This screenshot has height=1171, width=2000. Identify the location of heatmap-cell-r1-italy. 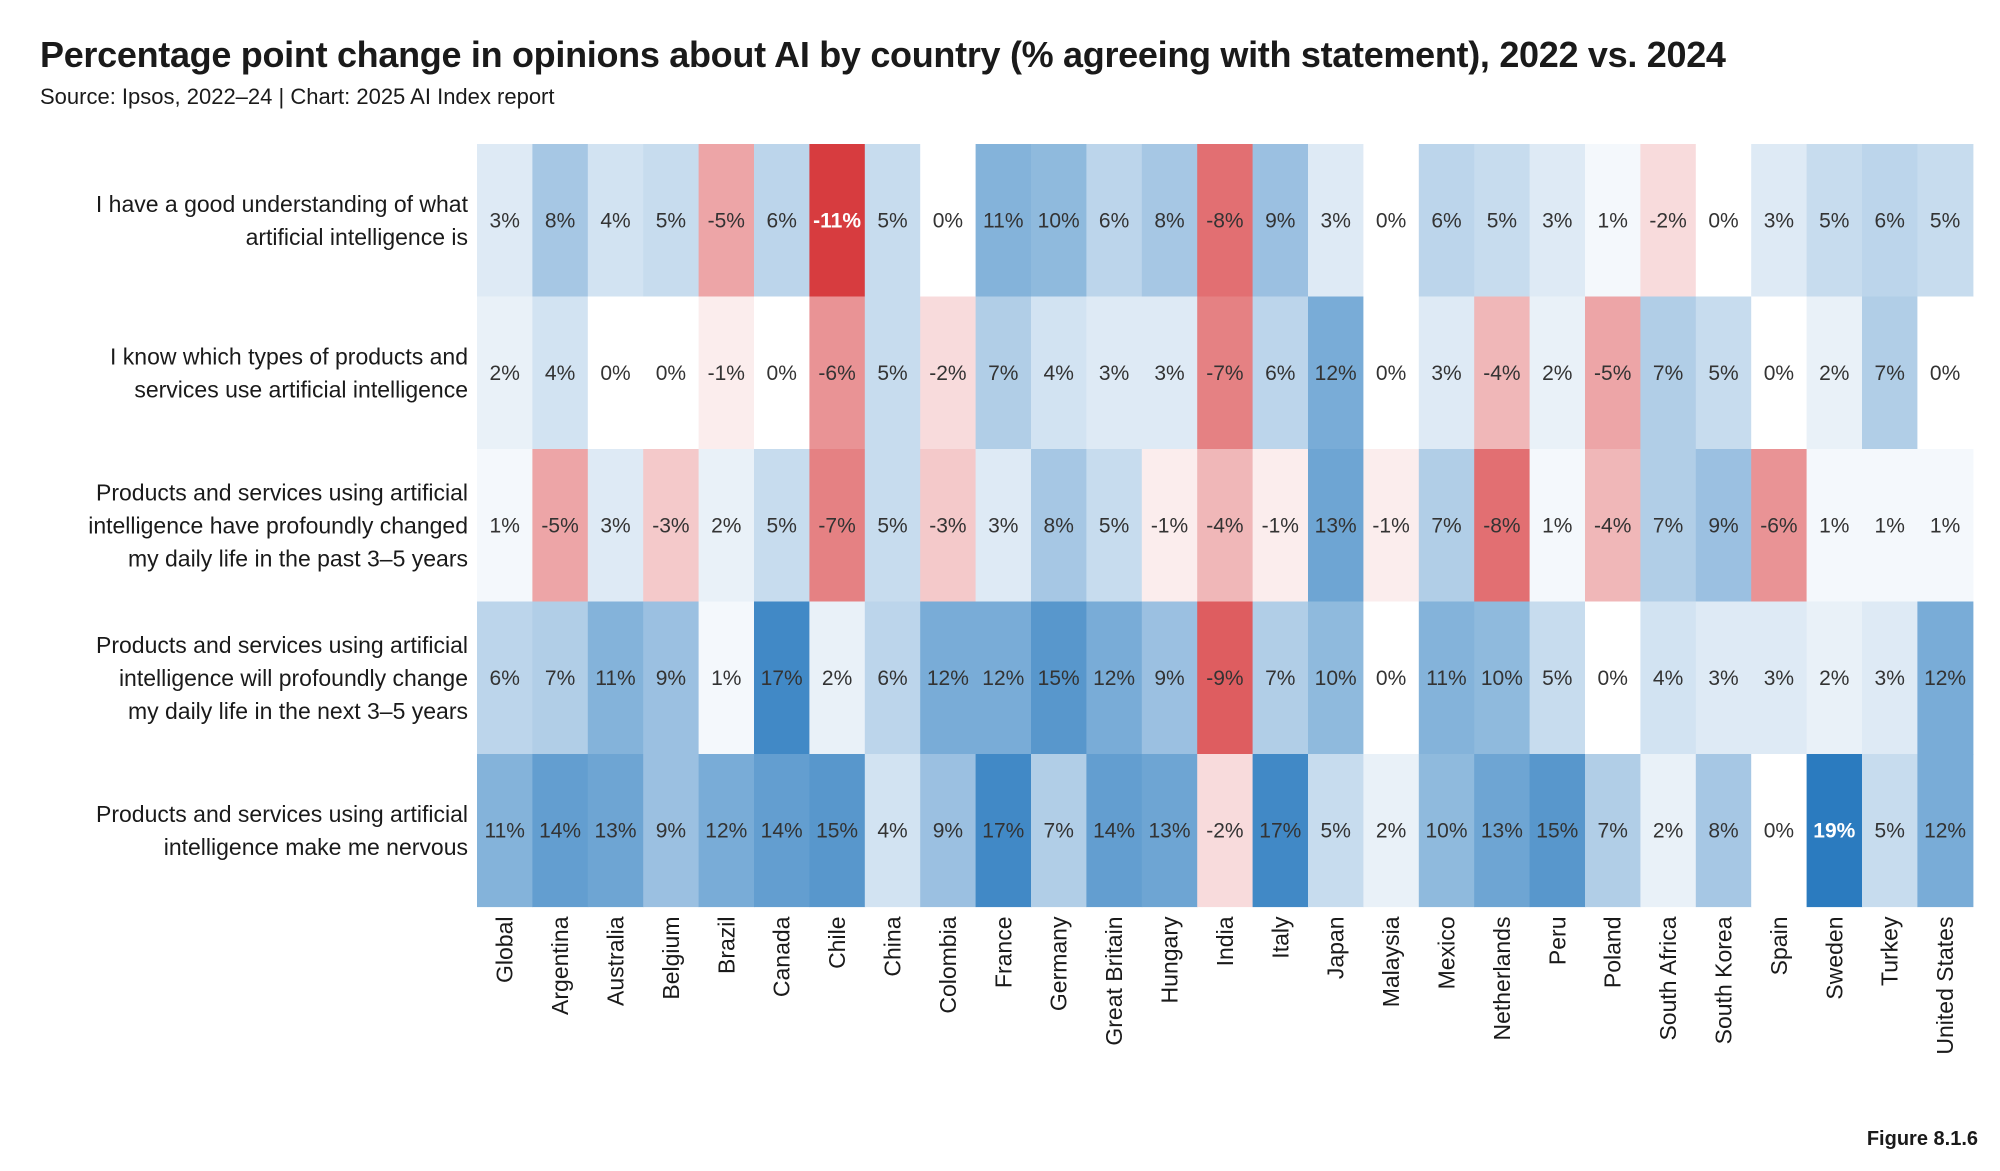
(1280, 373).